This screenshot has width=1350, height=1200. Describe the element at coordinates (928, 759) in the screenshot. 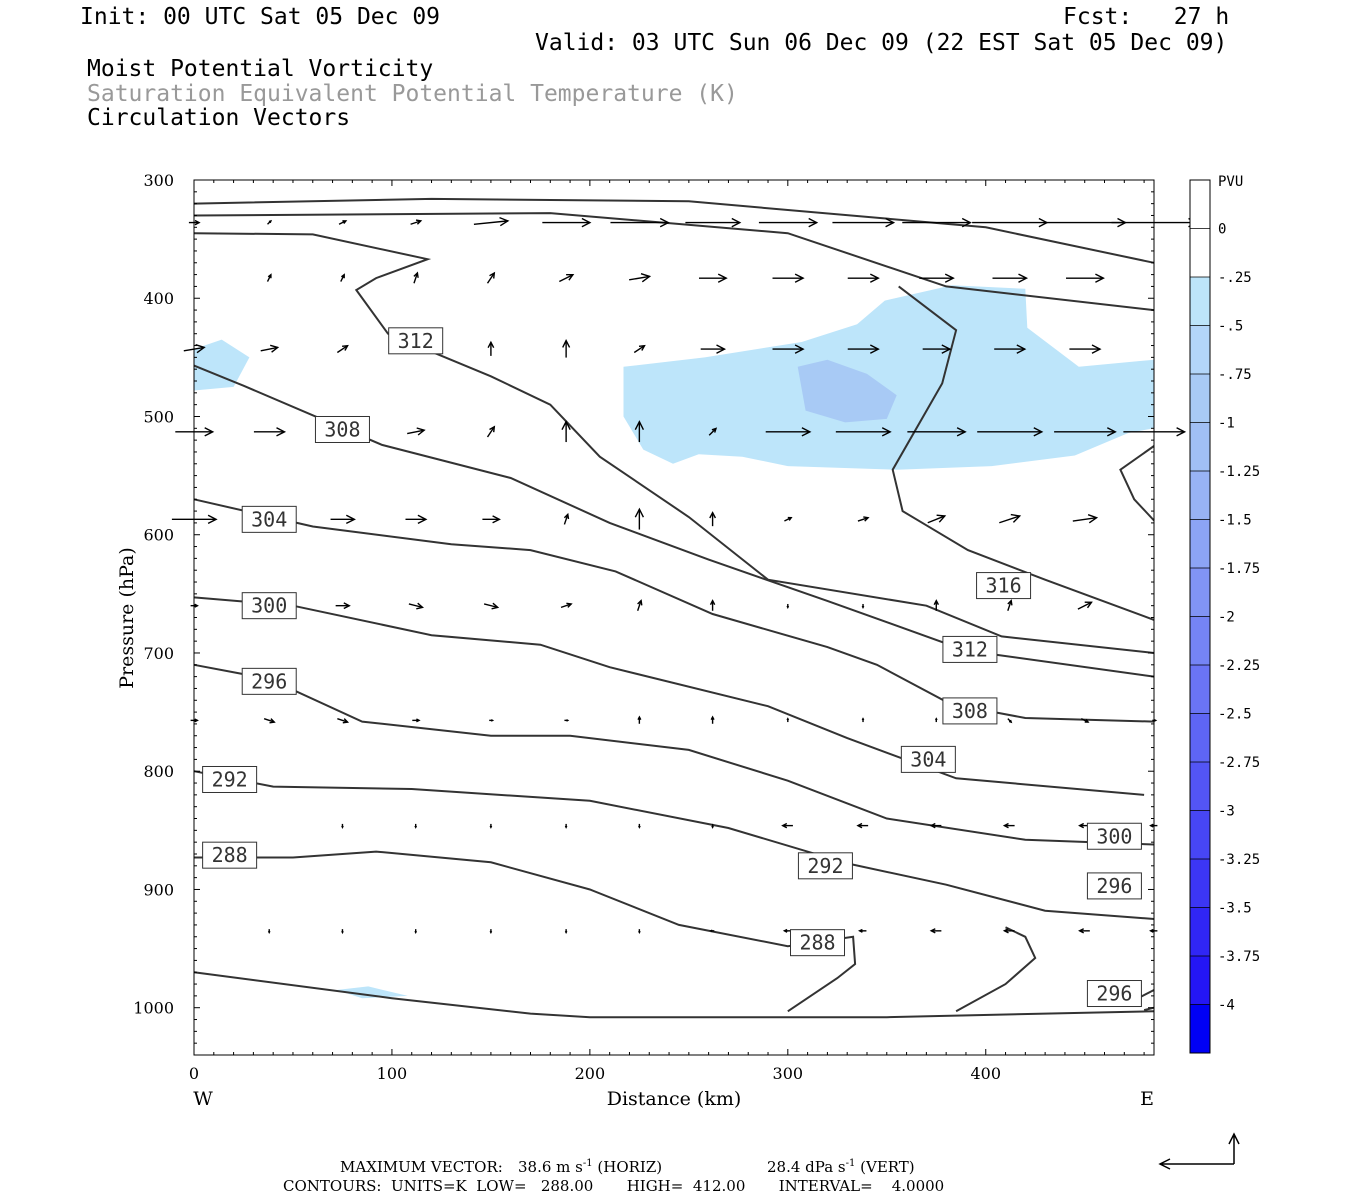

I see `contour-label-text: 304` at that location.